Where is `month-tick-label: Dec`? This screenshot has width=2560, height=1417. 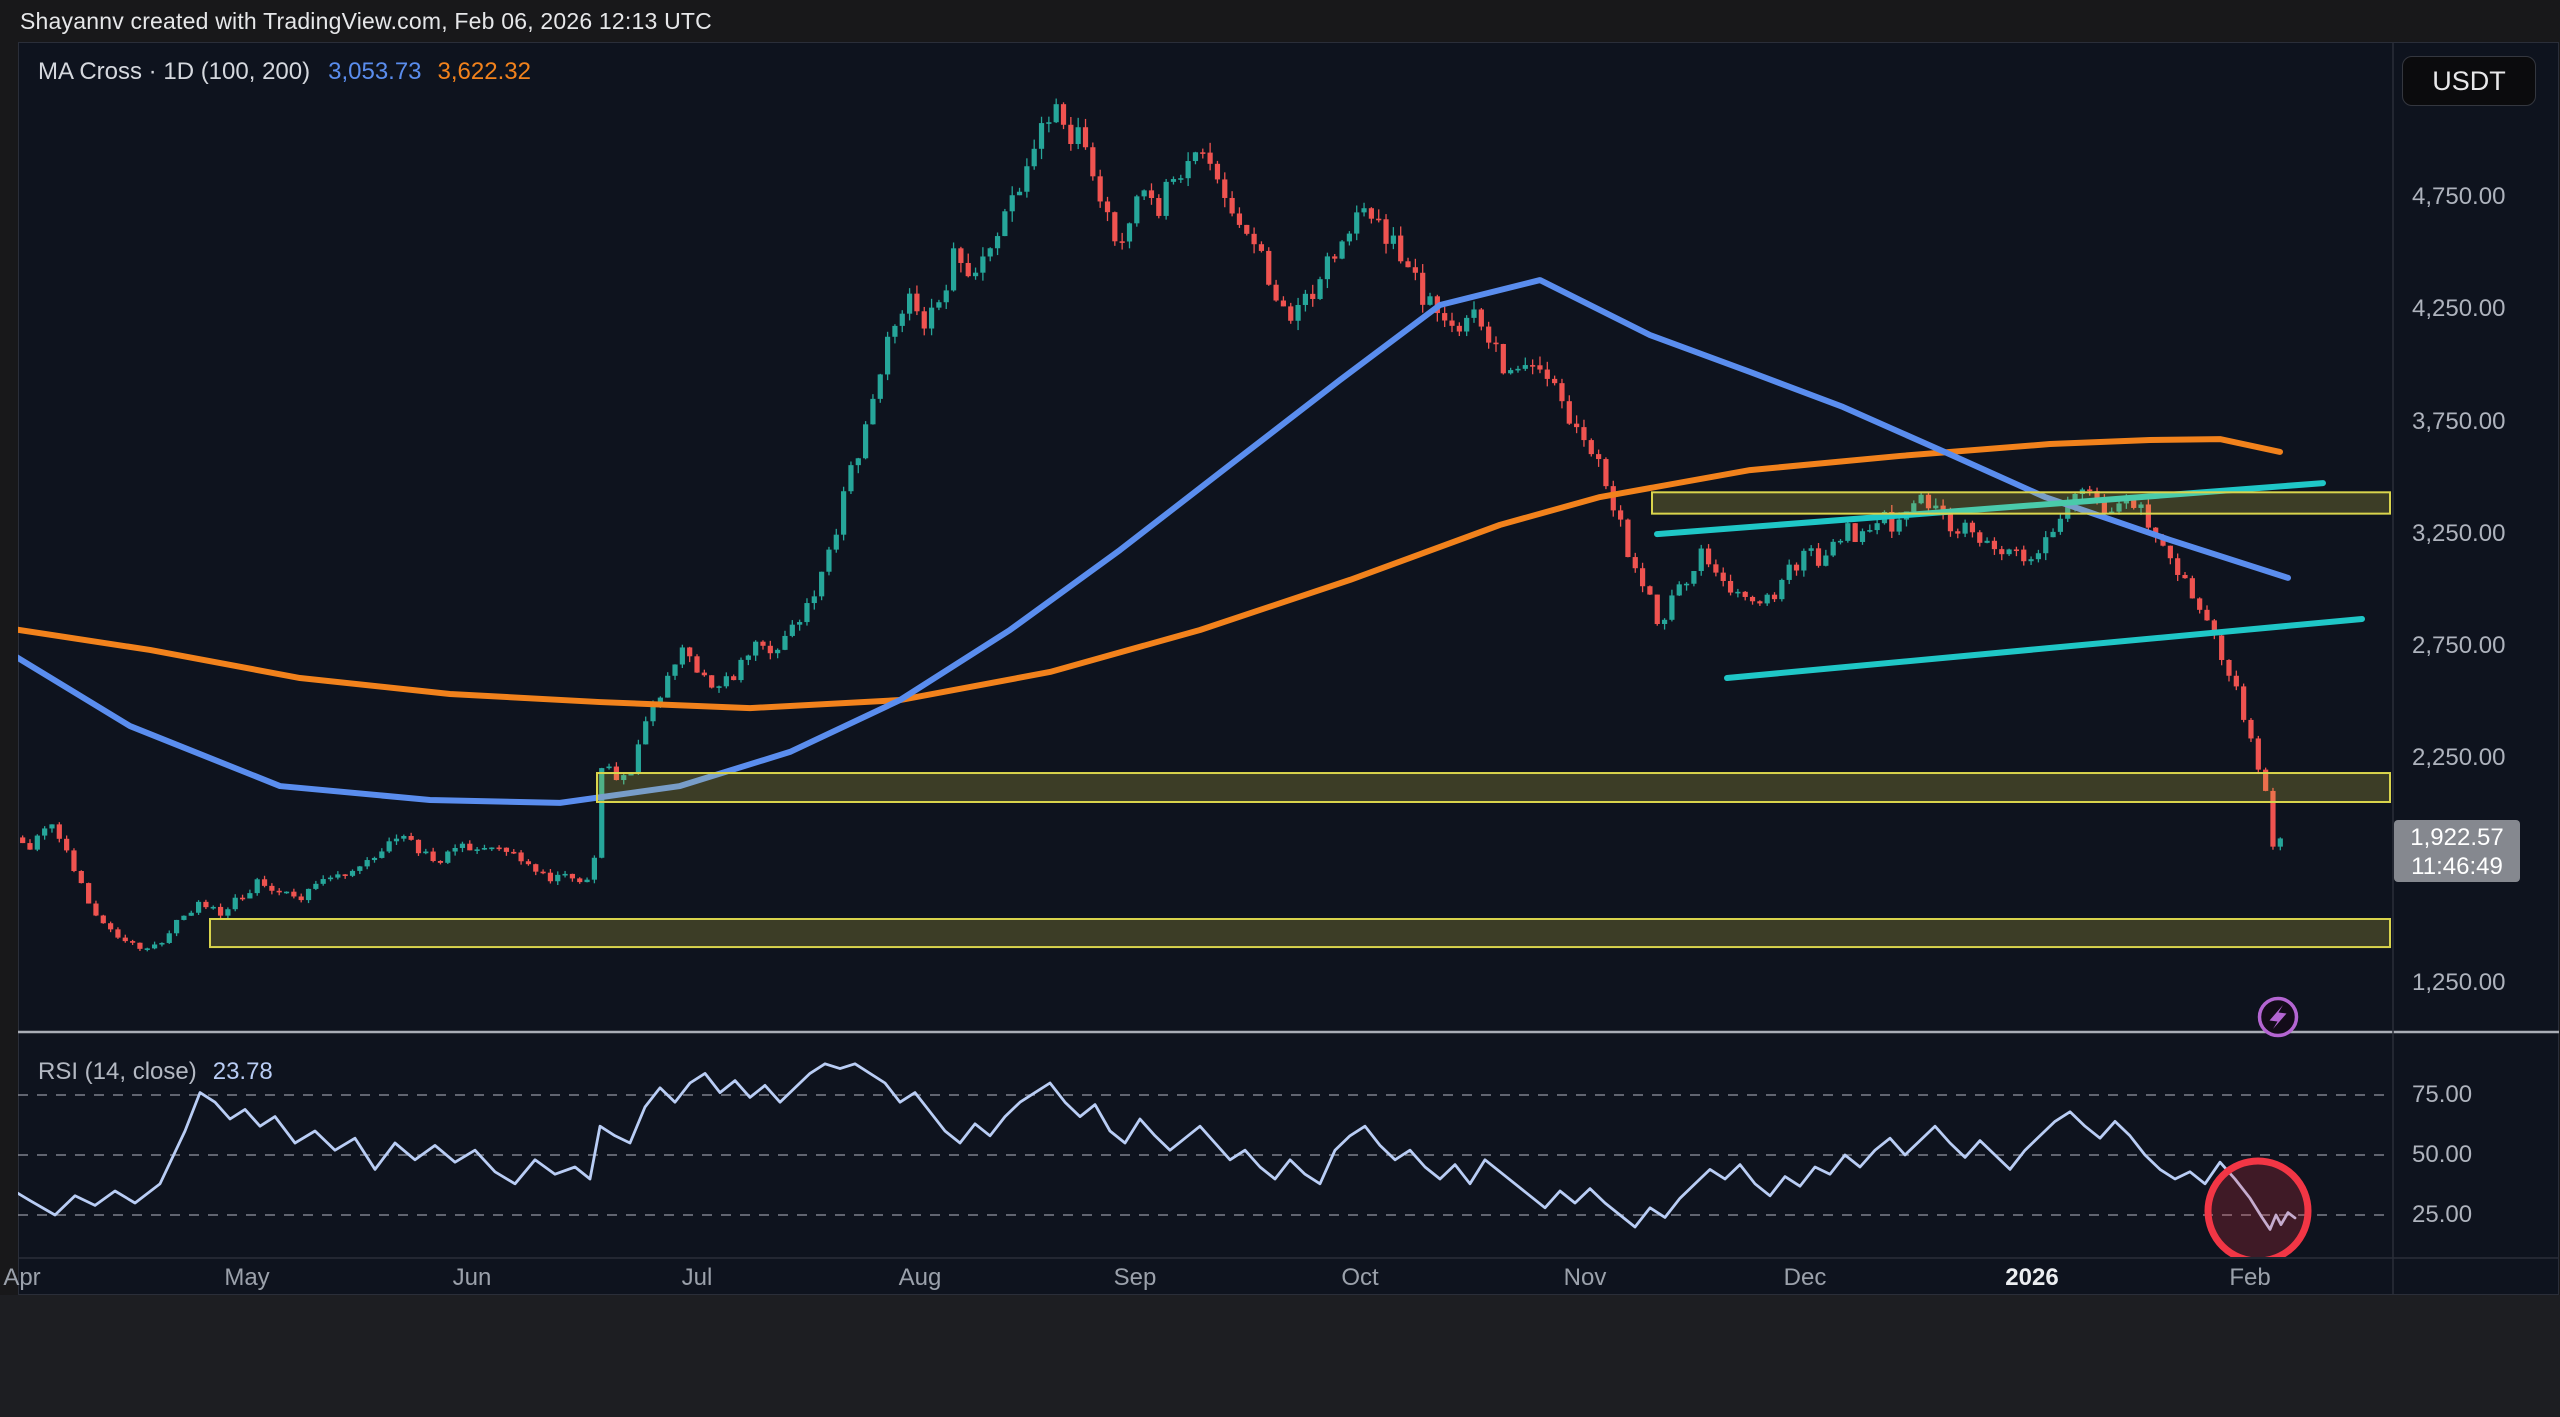
month-tick-label: Dec is located at coordinates (1805, 1277).